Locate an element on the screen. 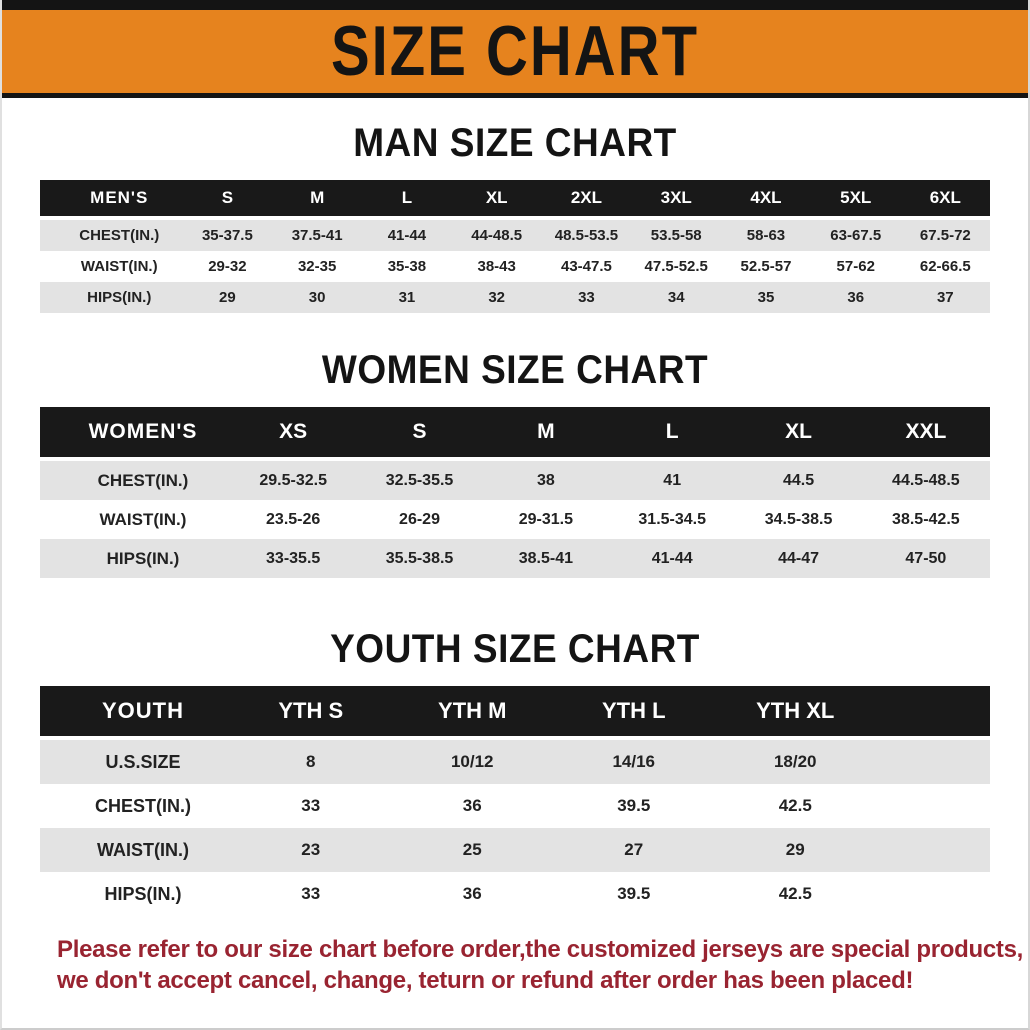 This screenshot has width=1030, height=1030. size-cell: 62-66.5 is located at coordinates (945, 266).